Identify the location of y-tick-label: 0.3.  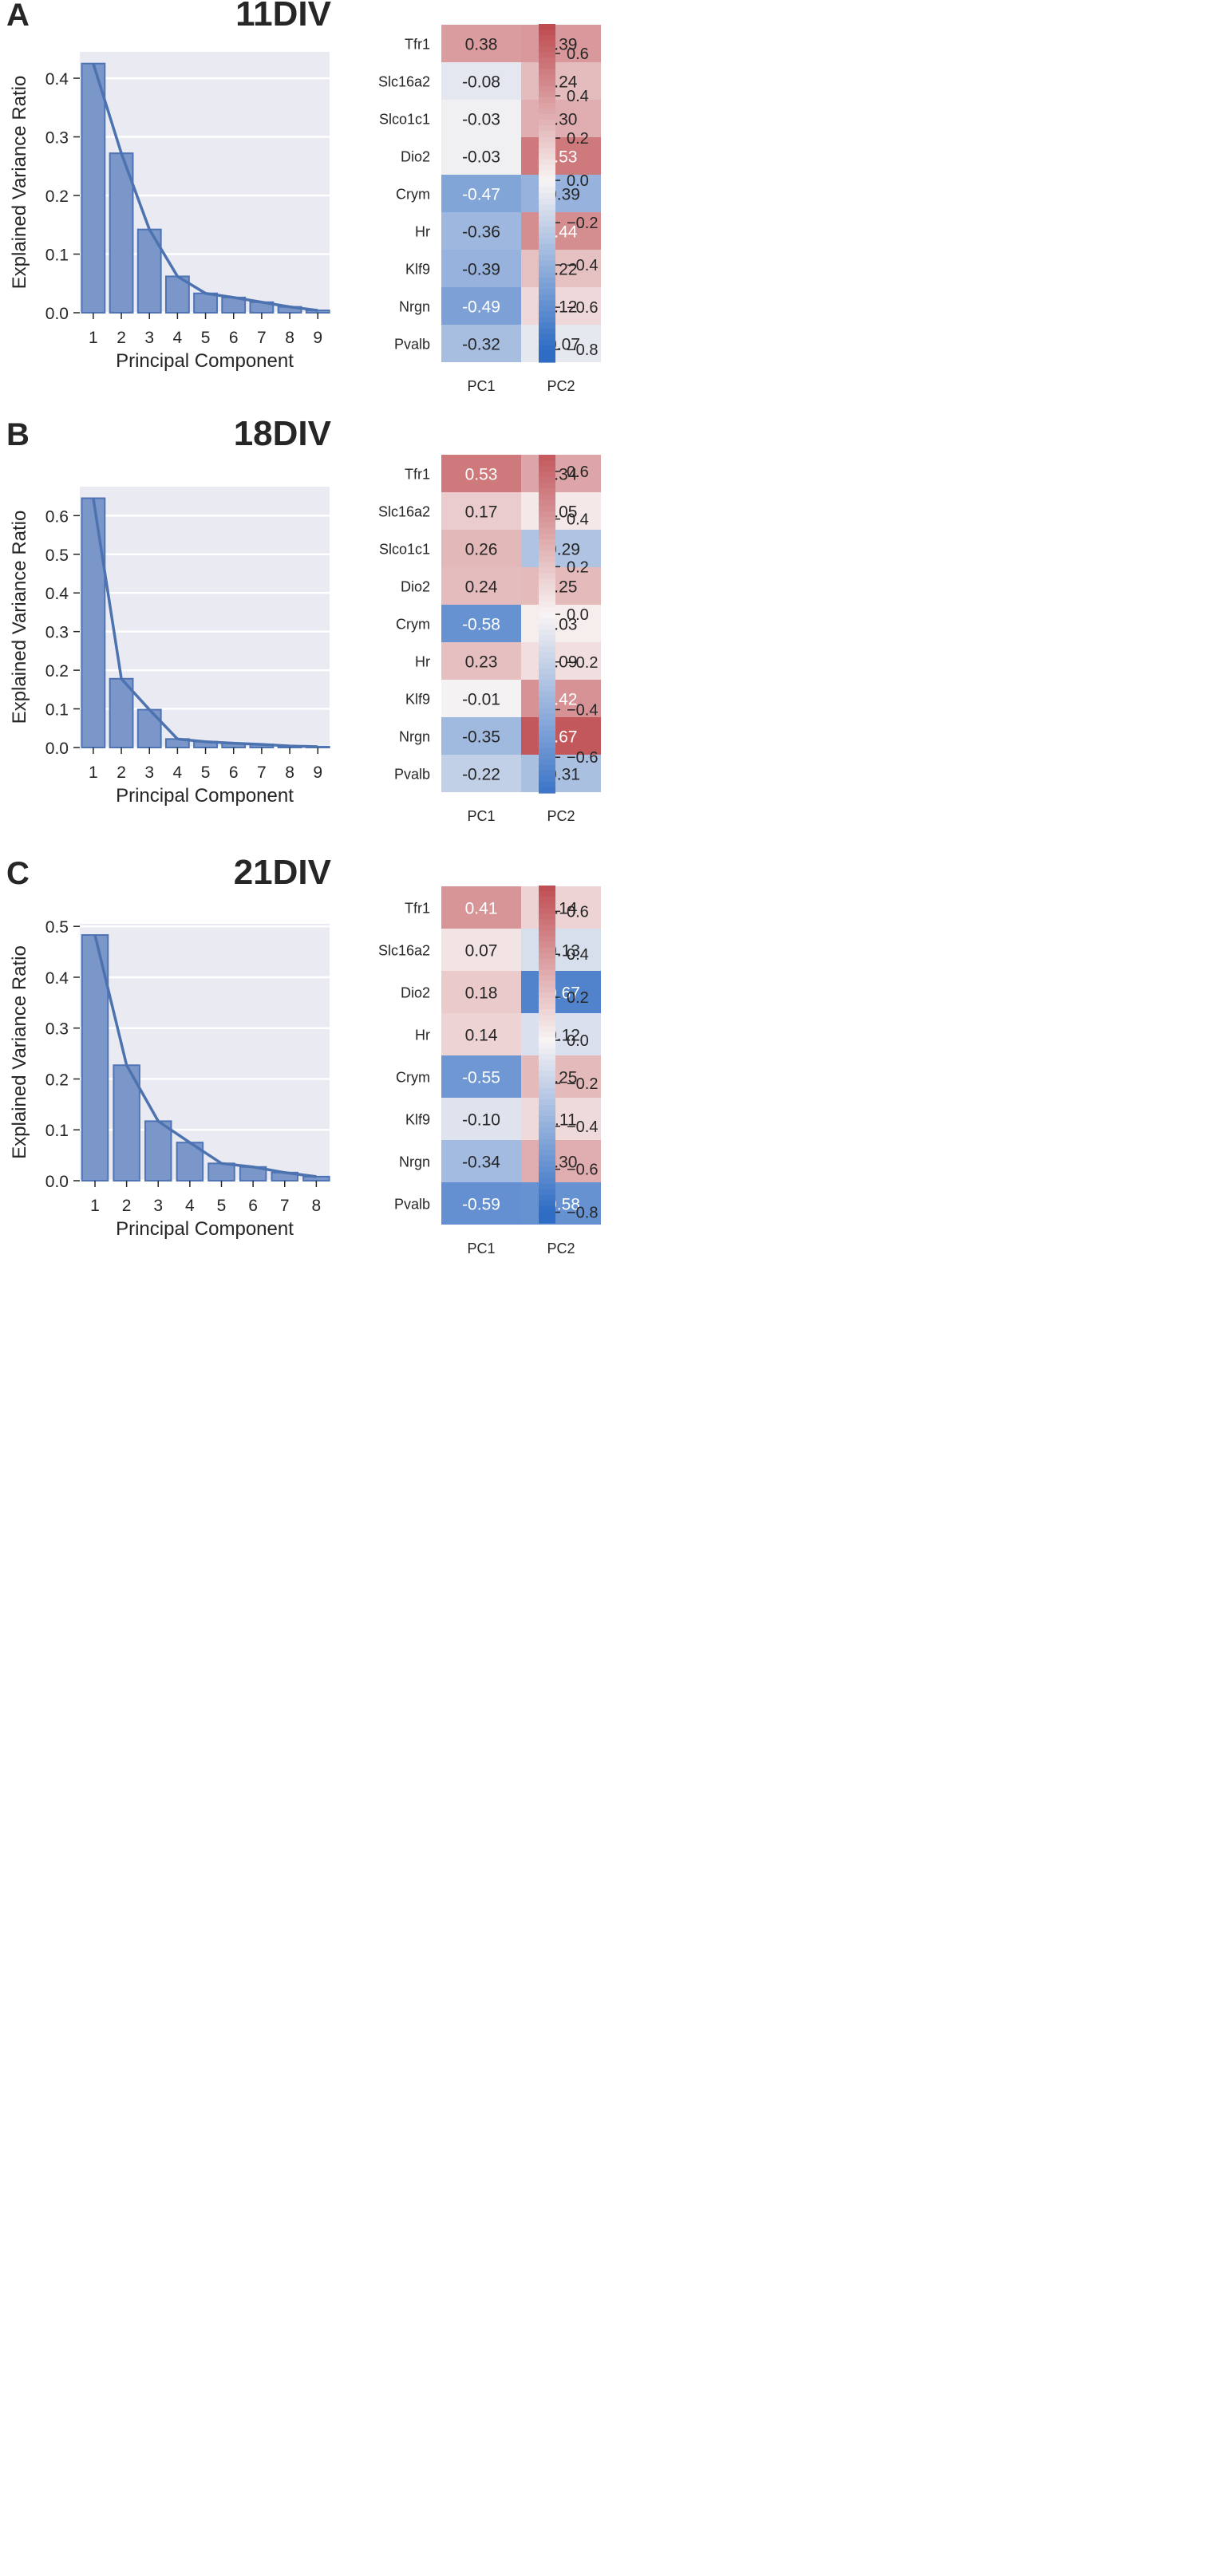
(57, 1029).